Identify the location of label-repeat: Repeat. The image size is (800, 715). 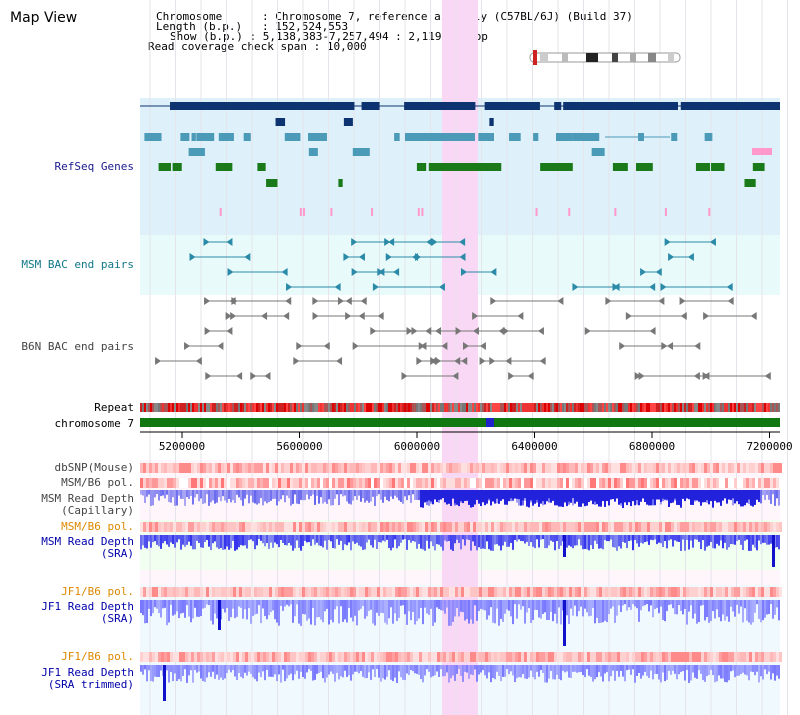
(114, 407).